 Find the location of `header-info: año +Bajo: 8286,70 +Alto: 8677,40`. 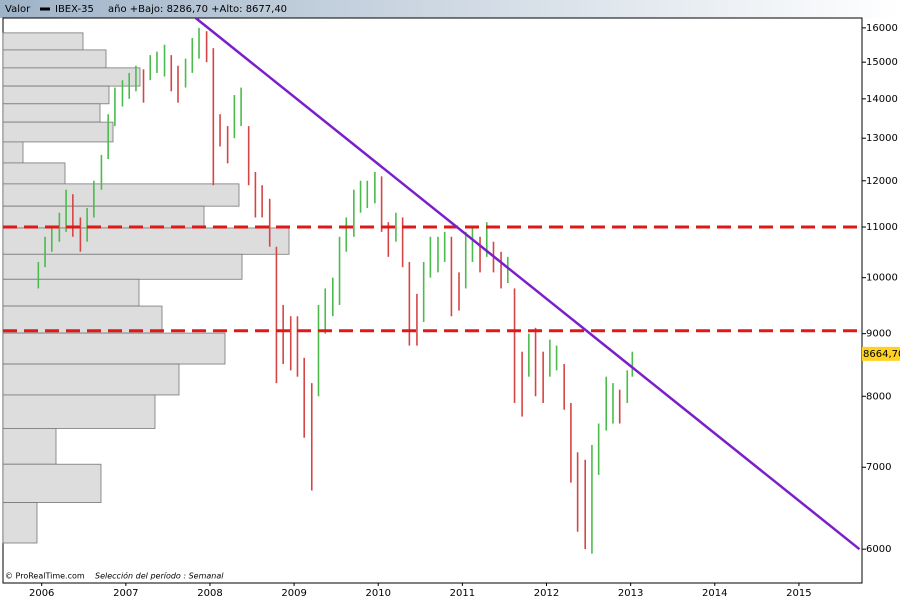

header-info: año +Bajo: 8286,70 +Alto: 8677,40 is located at coordinates (197, 9).